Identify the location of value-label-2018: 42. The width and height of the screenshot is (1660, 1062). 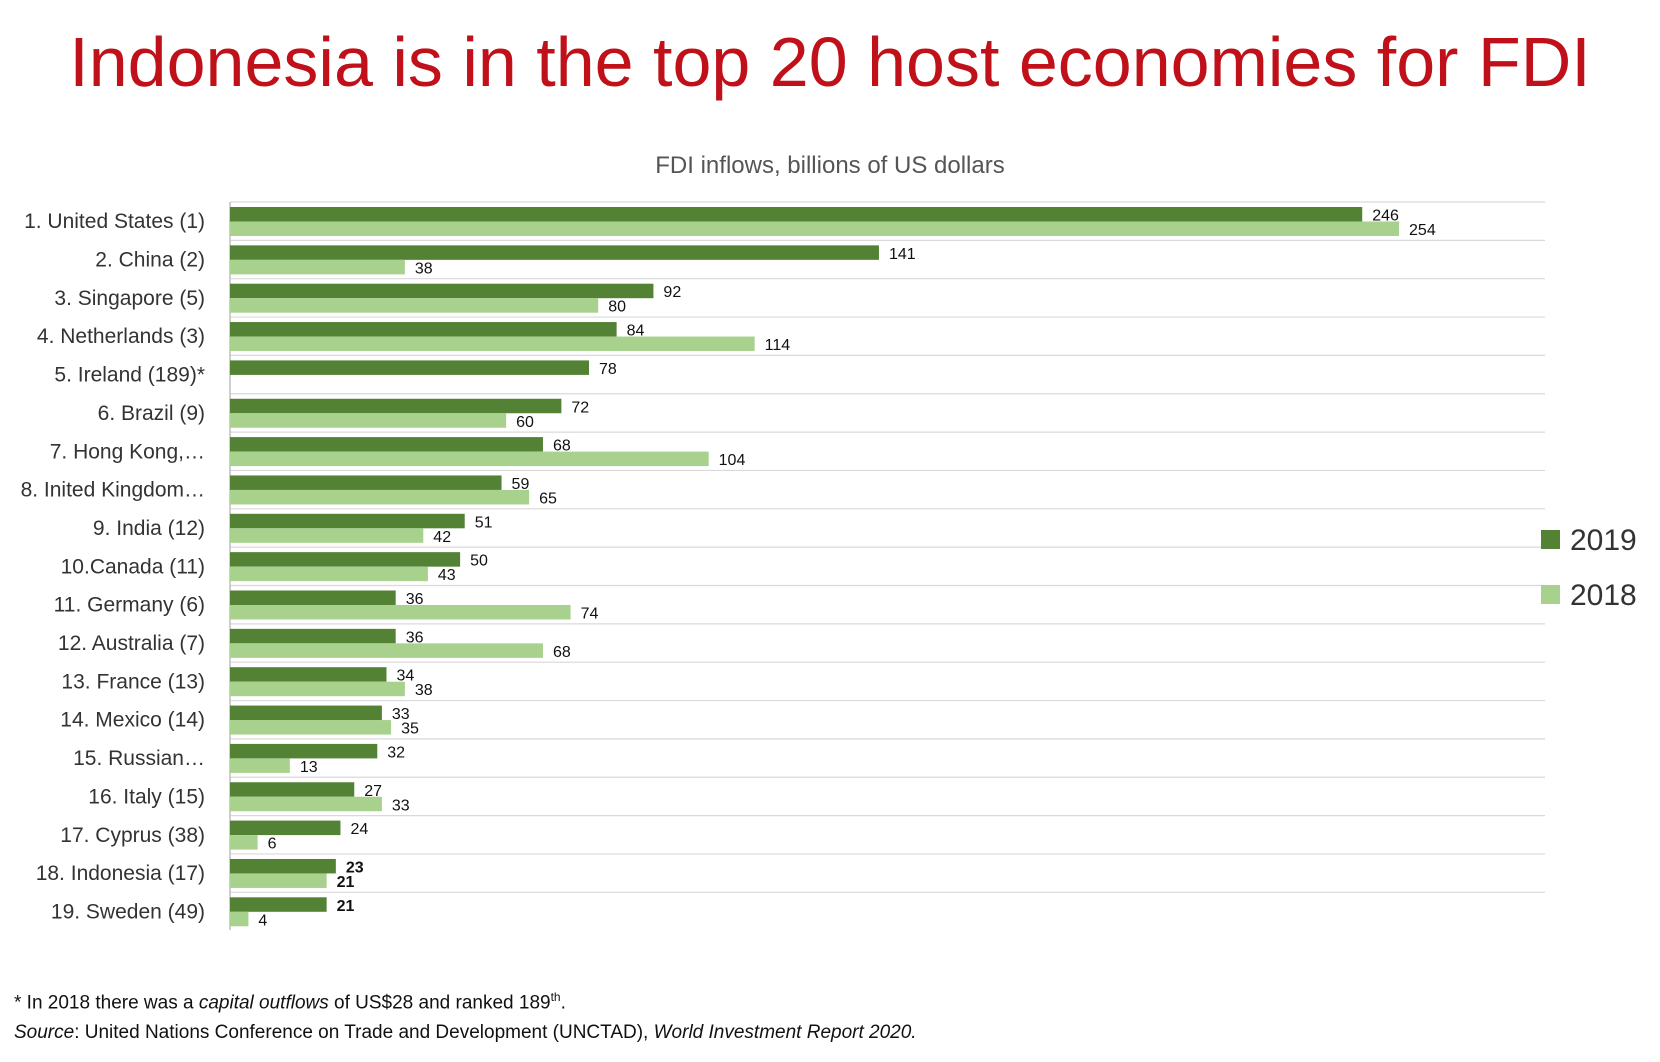
(442, 537).